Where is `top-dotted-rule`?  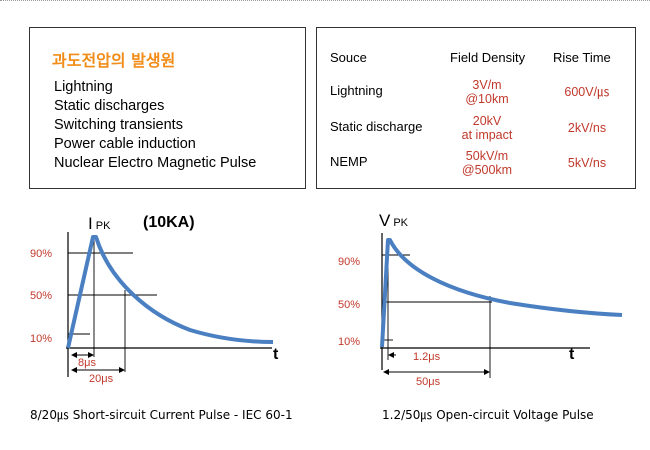
top-dotted-rule is located at coordinates (325, 0).